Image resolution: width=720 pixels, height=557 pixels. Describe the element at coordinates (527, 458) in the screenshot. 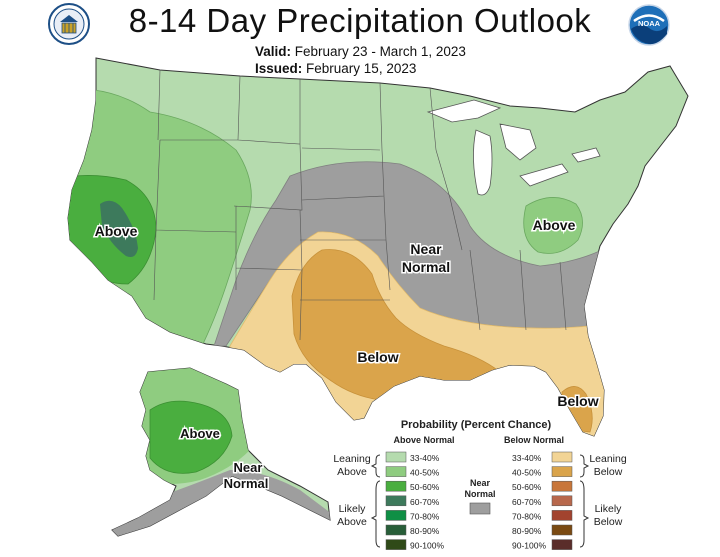

I see `legend-below-label-1: 33-40%` at that location.